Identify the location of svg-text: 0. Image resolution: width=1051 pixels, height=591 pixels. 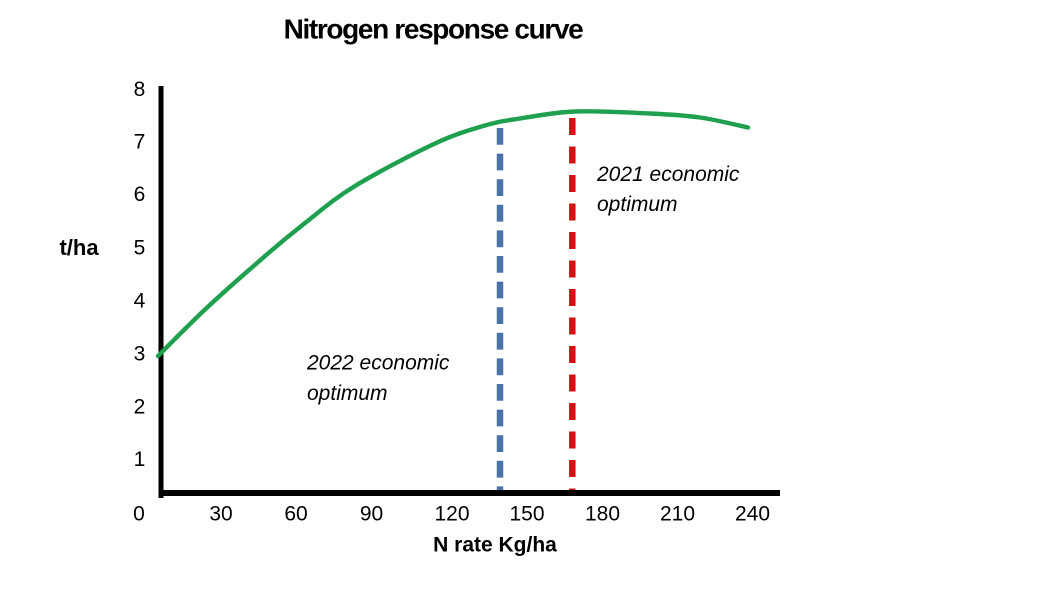
(139, 514).